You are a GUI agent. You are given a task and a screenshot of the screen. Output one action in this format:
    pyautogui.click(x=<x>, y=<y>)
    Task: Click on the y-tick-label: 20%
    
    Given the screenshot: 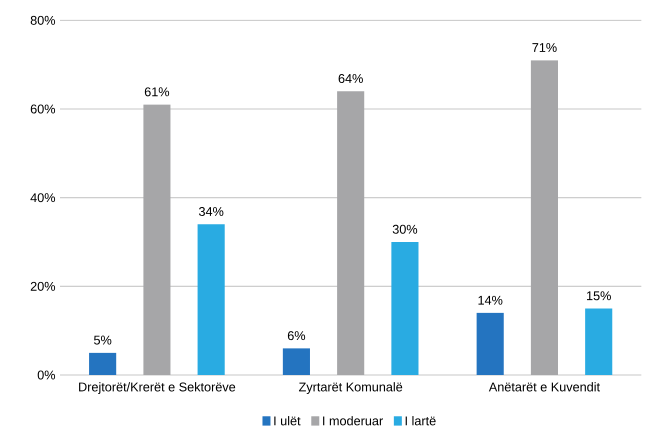 What is the action you would take?
    pyautogui.click(x=43, y=286)
    